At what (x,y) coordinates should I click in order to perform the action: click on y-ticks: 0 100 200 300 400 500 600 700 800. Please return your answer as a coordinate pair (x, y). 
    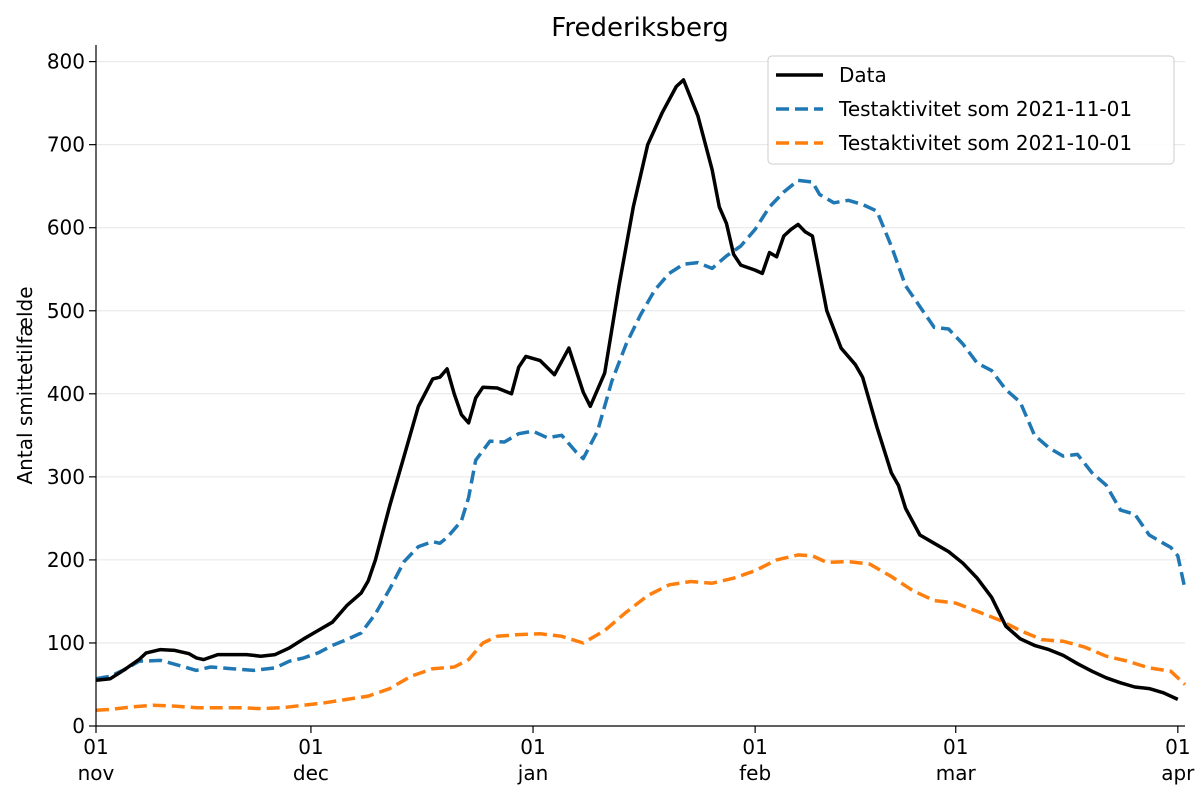
    Looking at the image, I should click on (71, 394).